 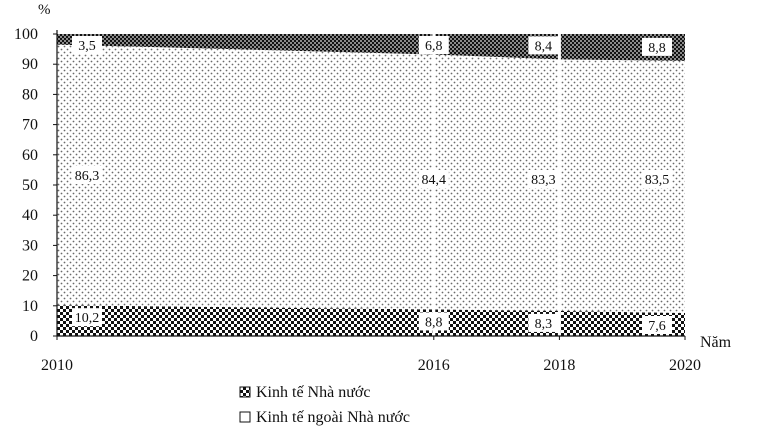 What do you see at coordinates (44, 10) in the screenshot?
I see `y-unit-label: %` at bounding box center [44, 10].